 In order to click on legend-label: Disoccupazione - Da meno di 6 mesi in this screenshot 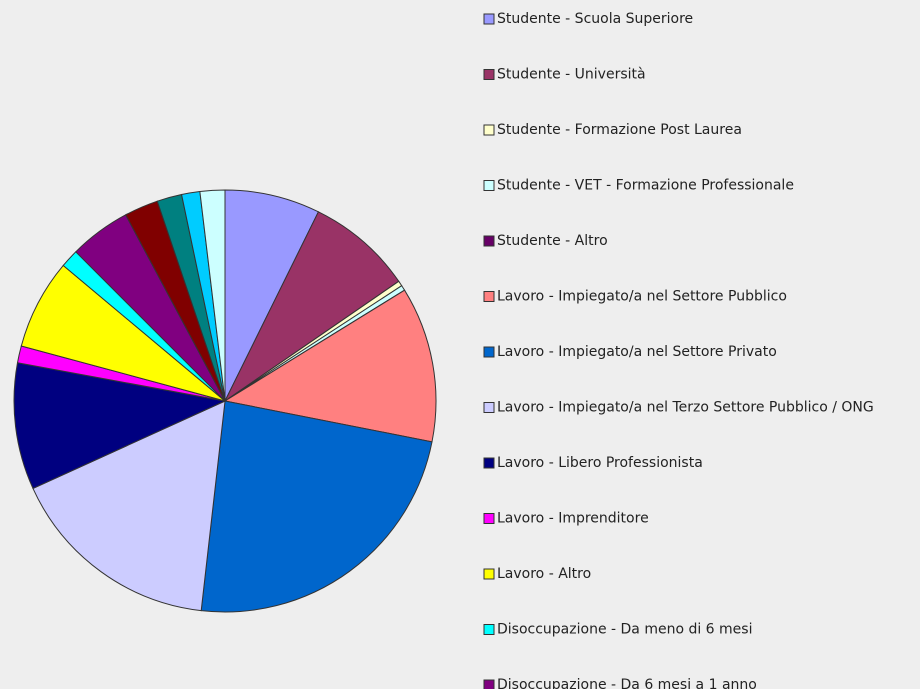, I will do `click(624, 630)`.